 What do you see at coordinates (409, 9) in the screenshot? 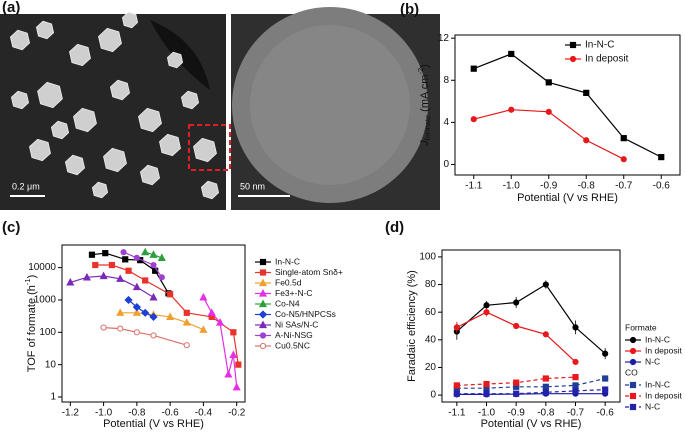
I see `panel-label: (b)` at bounding box center [409, 9].